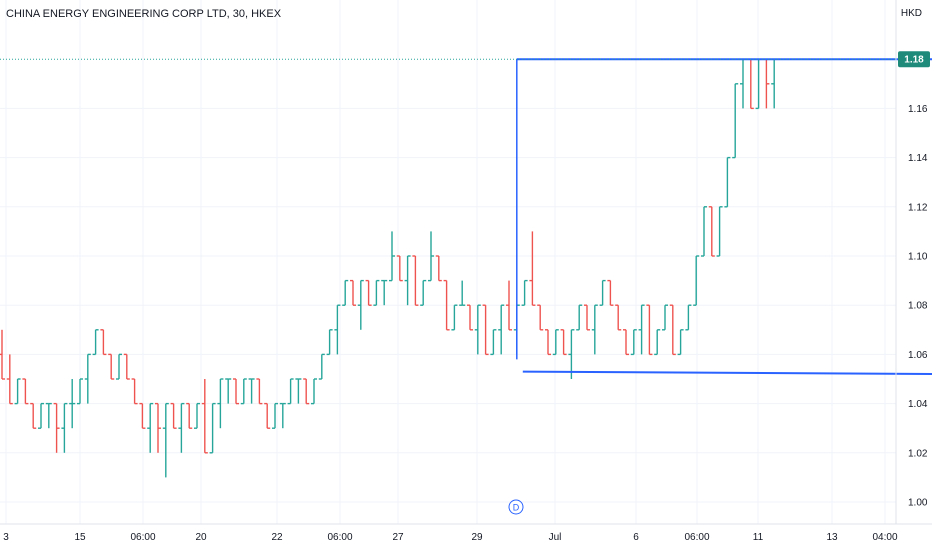 The height and width of the screenshot is (550, 932). What do you see at coordinates (201, 537) in the screenshot?
I see `x-tick-label: 20` at bounding box center [201, 537].